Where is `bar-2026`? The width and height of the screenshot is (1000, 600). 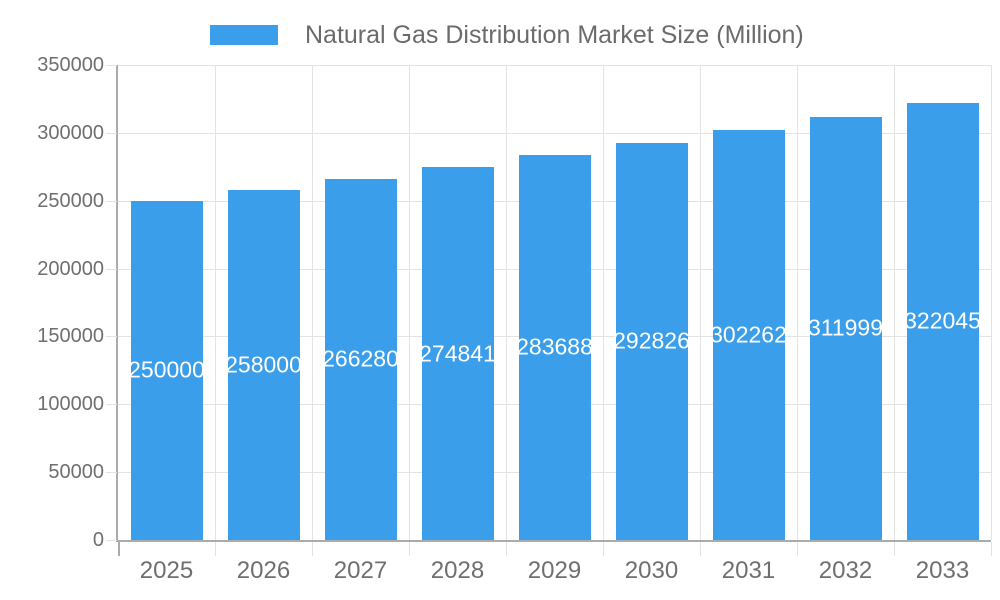
bar-2026 is located at coordinates (263, 364).